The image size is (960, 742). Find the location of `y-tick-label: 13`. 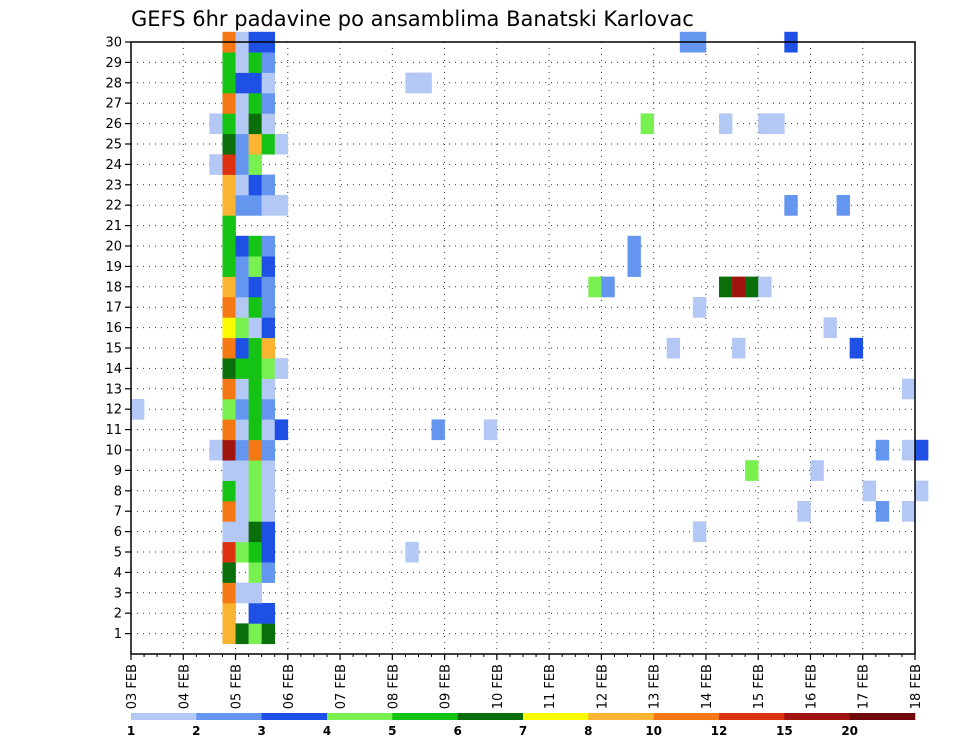

y-tick-label: 13 is located at coordinates (113, 389).